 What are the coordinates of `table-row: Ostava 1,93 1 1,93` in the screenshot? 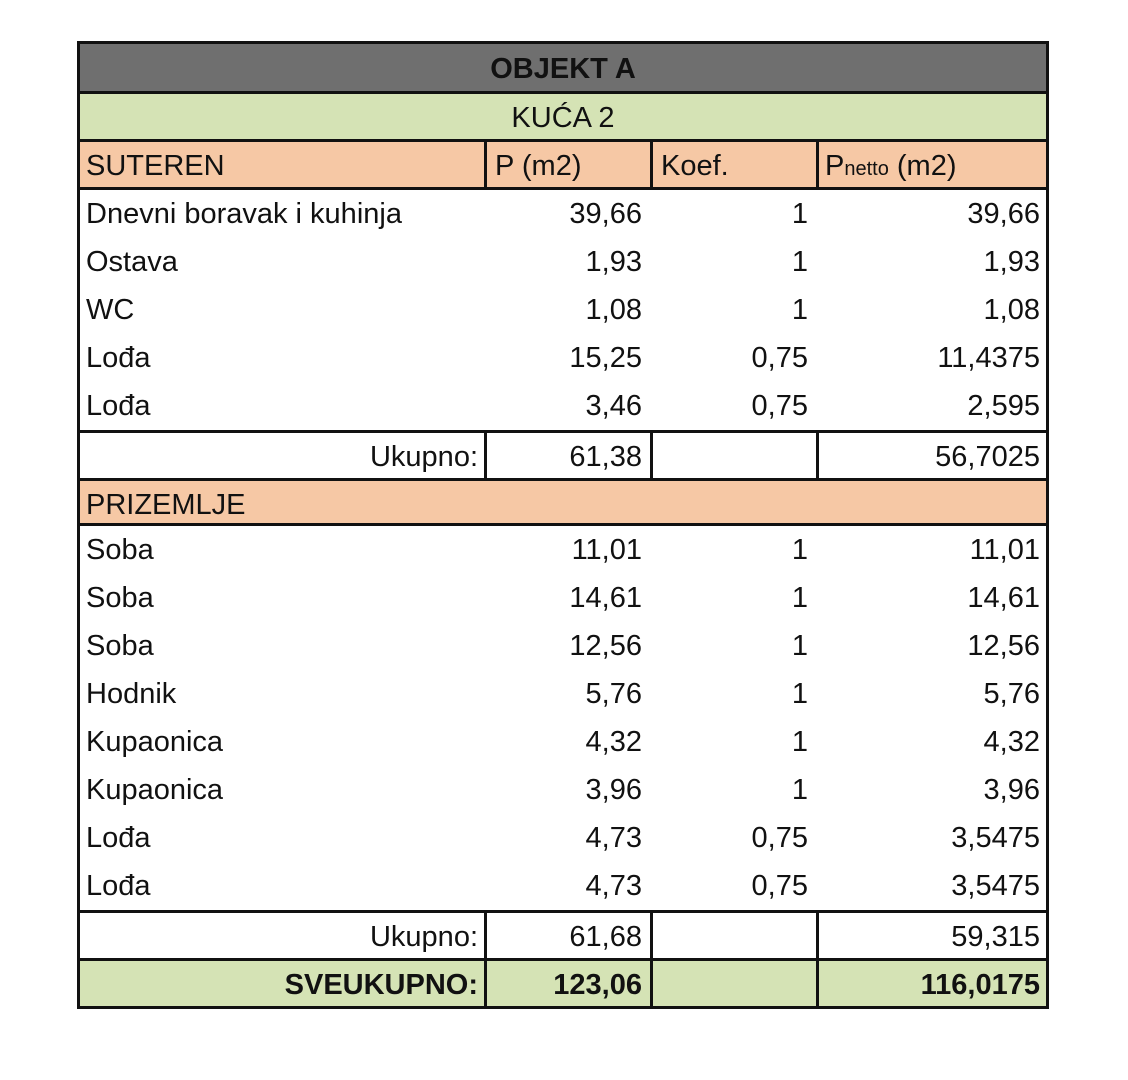 It's located at (563, 262).